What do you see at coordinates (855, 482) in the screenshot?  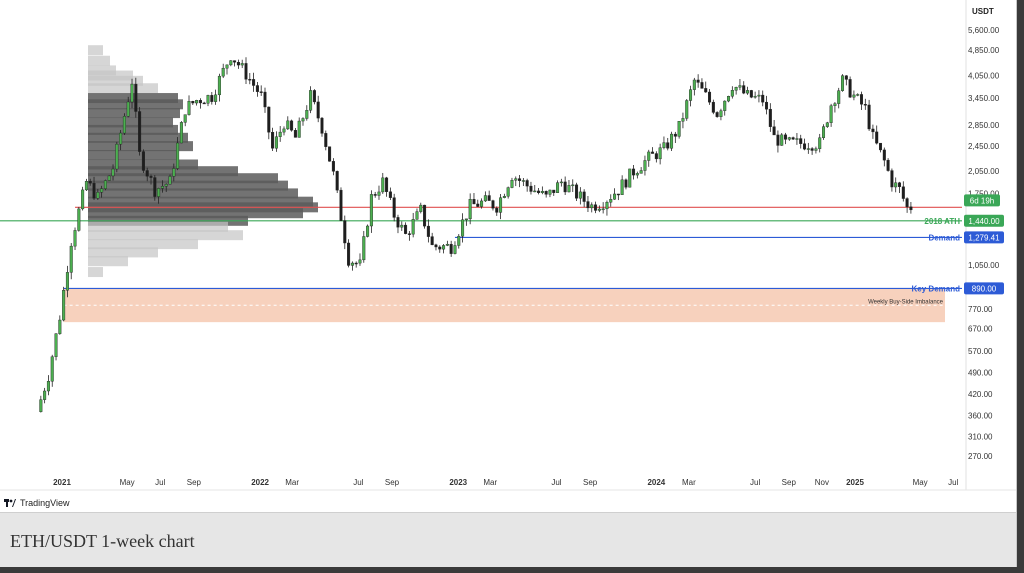 I see `time-tick-label: 2025` at bounding box center [855, 482].